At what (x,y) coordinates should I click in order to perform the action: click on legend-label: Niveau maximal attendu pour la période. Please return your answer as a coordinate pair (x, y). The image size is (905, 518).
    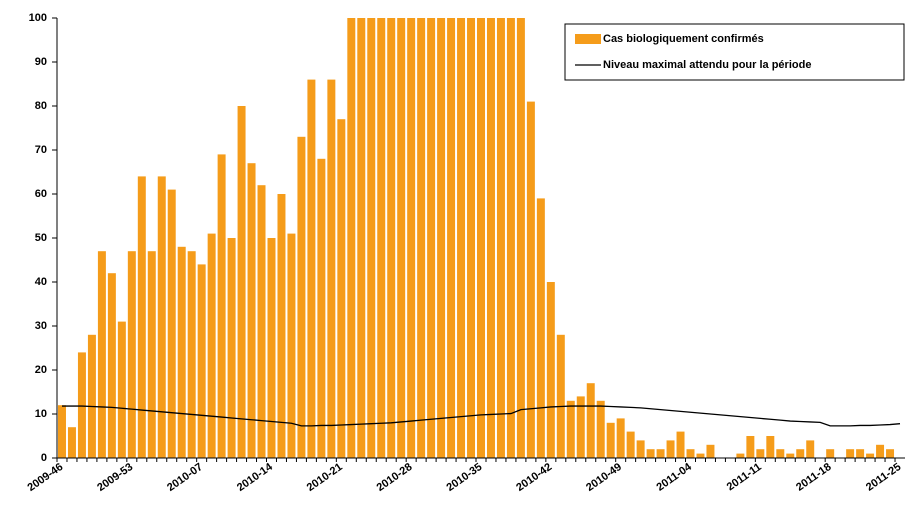
    Looking at the image, I should click on (707, 65).